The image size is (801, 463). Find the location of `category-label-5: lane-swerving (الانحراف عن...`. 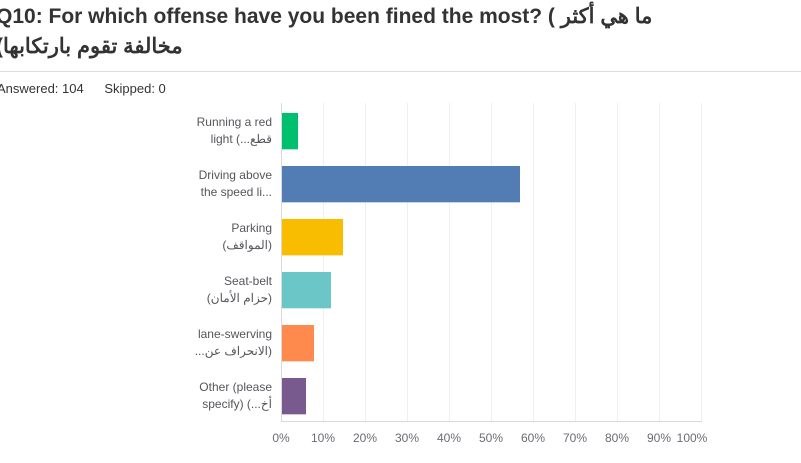

category-label-5: lane-swerving (الانحراف عن... is located at coordinates (136, 343).